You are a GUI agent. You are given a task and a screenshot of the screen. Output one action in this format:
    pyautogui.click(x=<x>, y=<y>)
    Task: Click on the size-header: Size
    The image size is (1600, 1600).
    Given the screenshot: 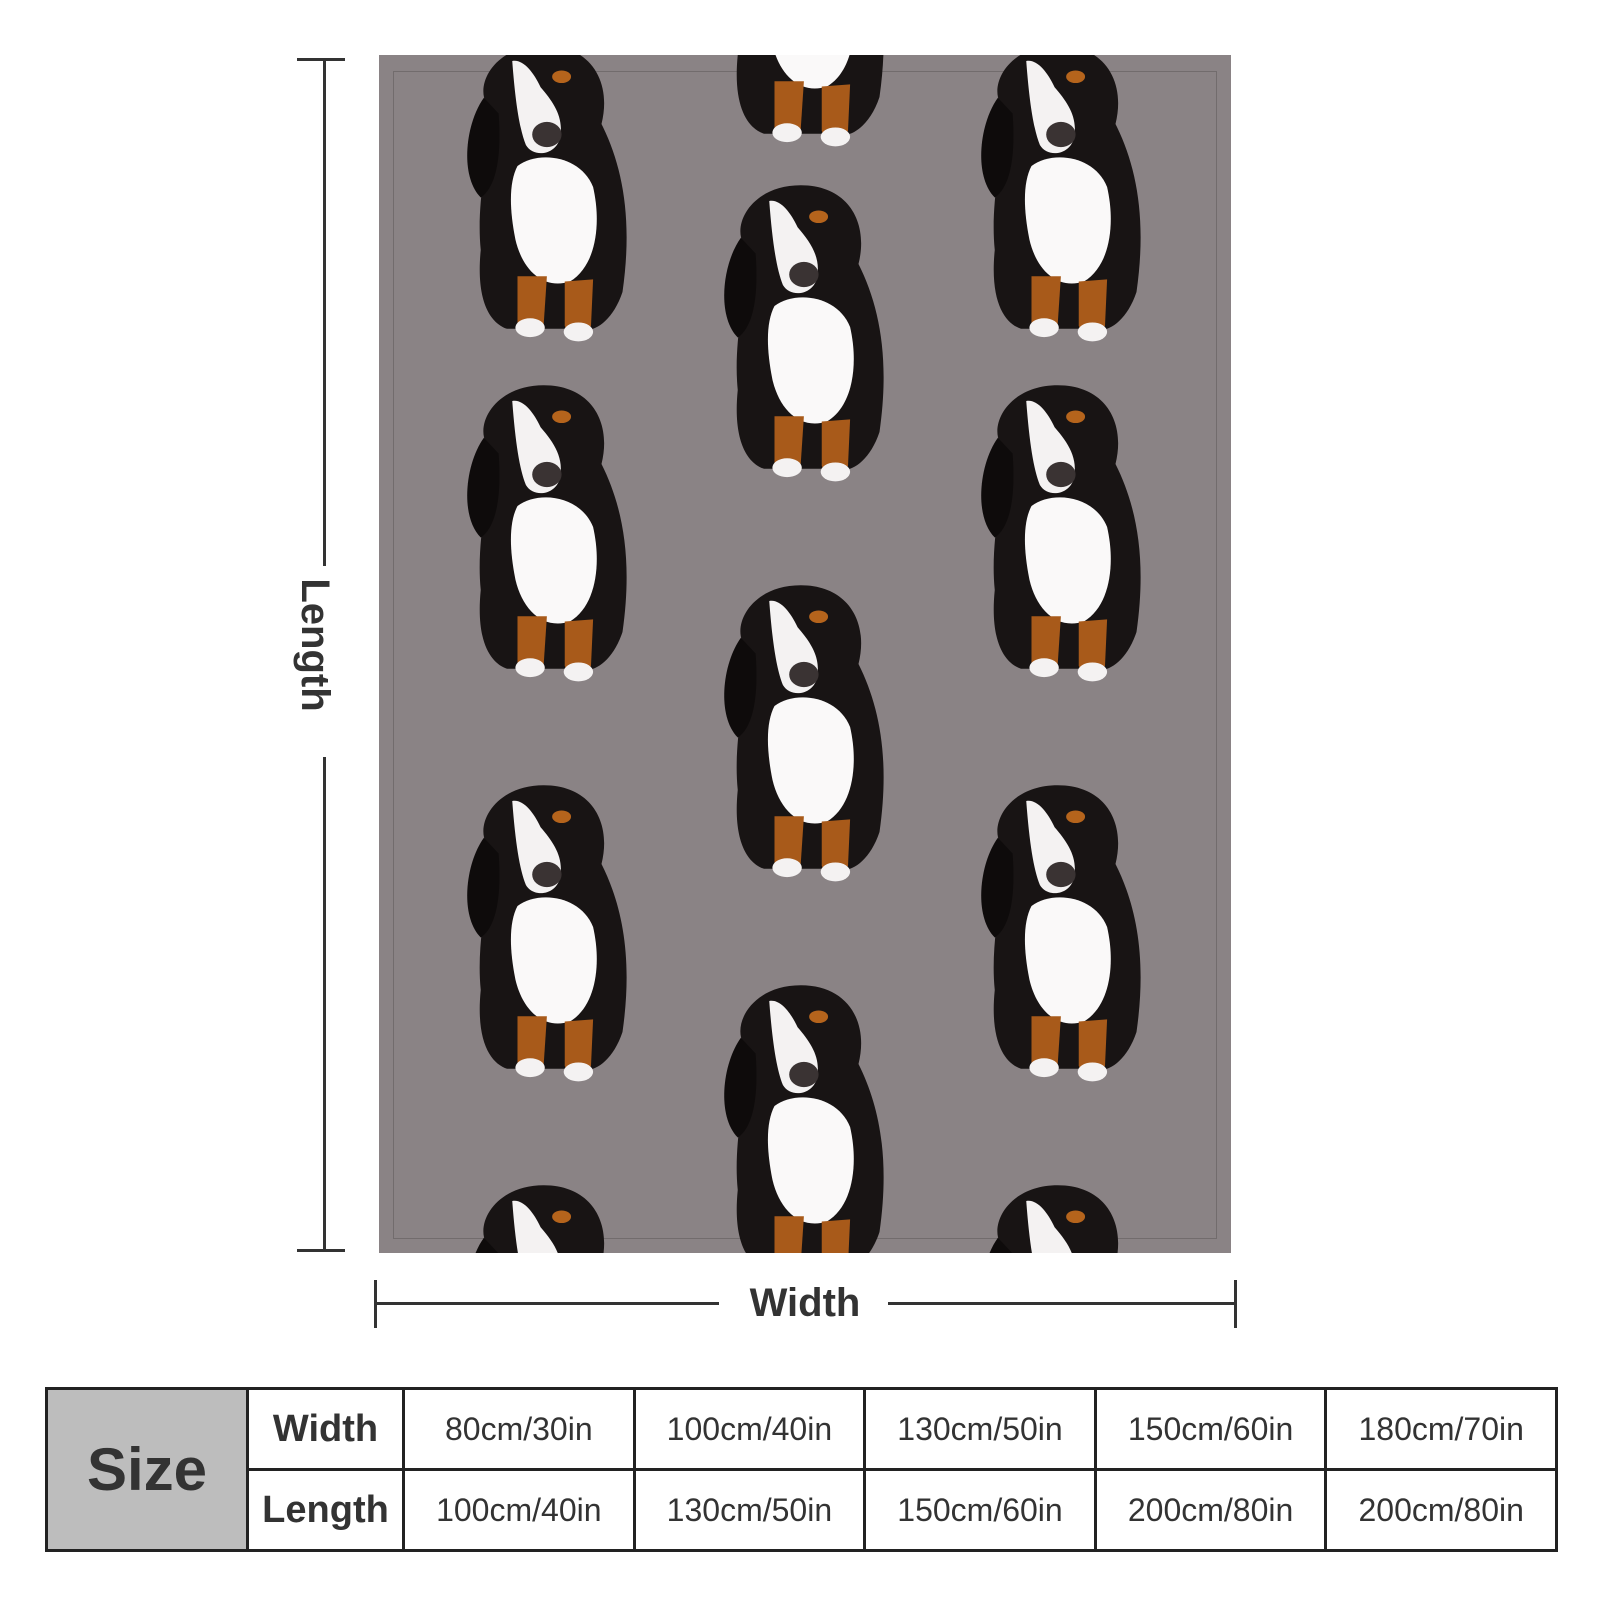 What is the action you would take?
    pyautogui.click(x=147, y=1469)
    